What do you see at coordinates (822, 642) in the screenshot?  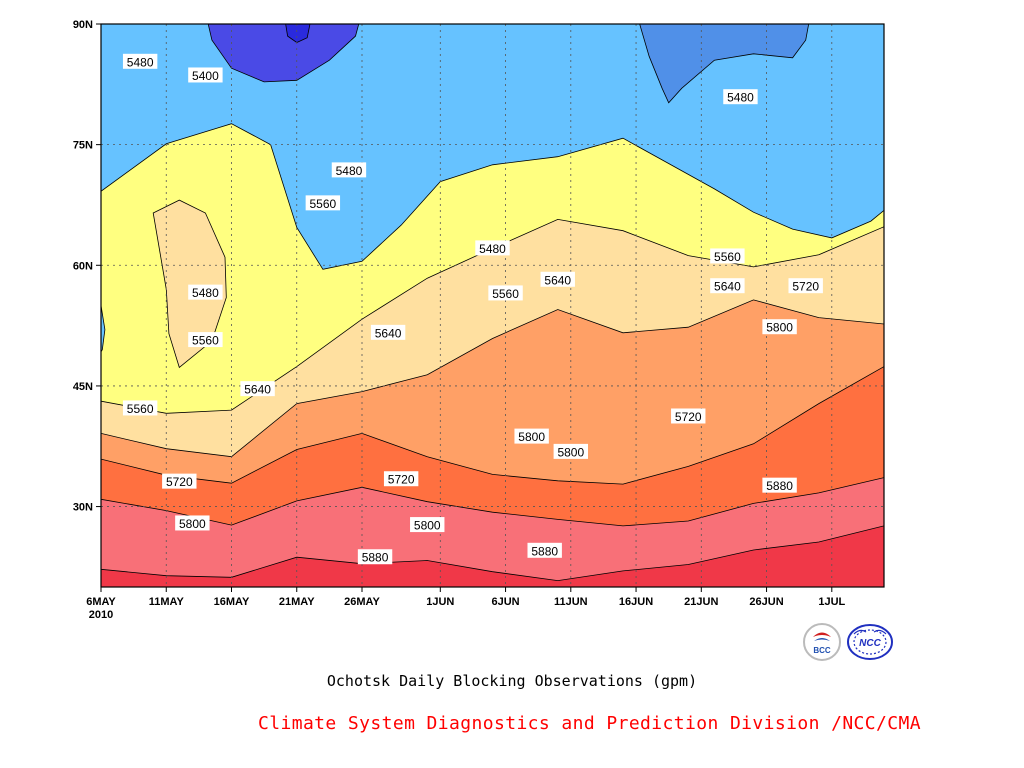 I see `bcc-logo: BCC` at bounding box center [822, 642].